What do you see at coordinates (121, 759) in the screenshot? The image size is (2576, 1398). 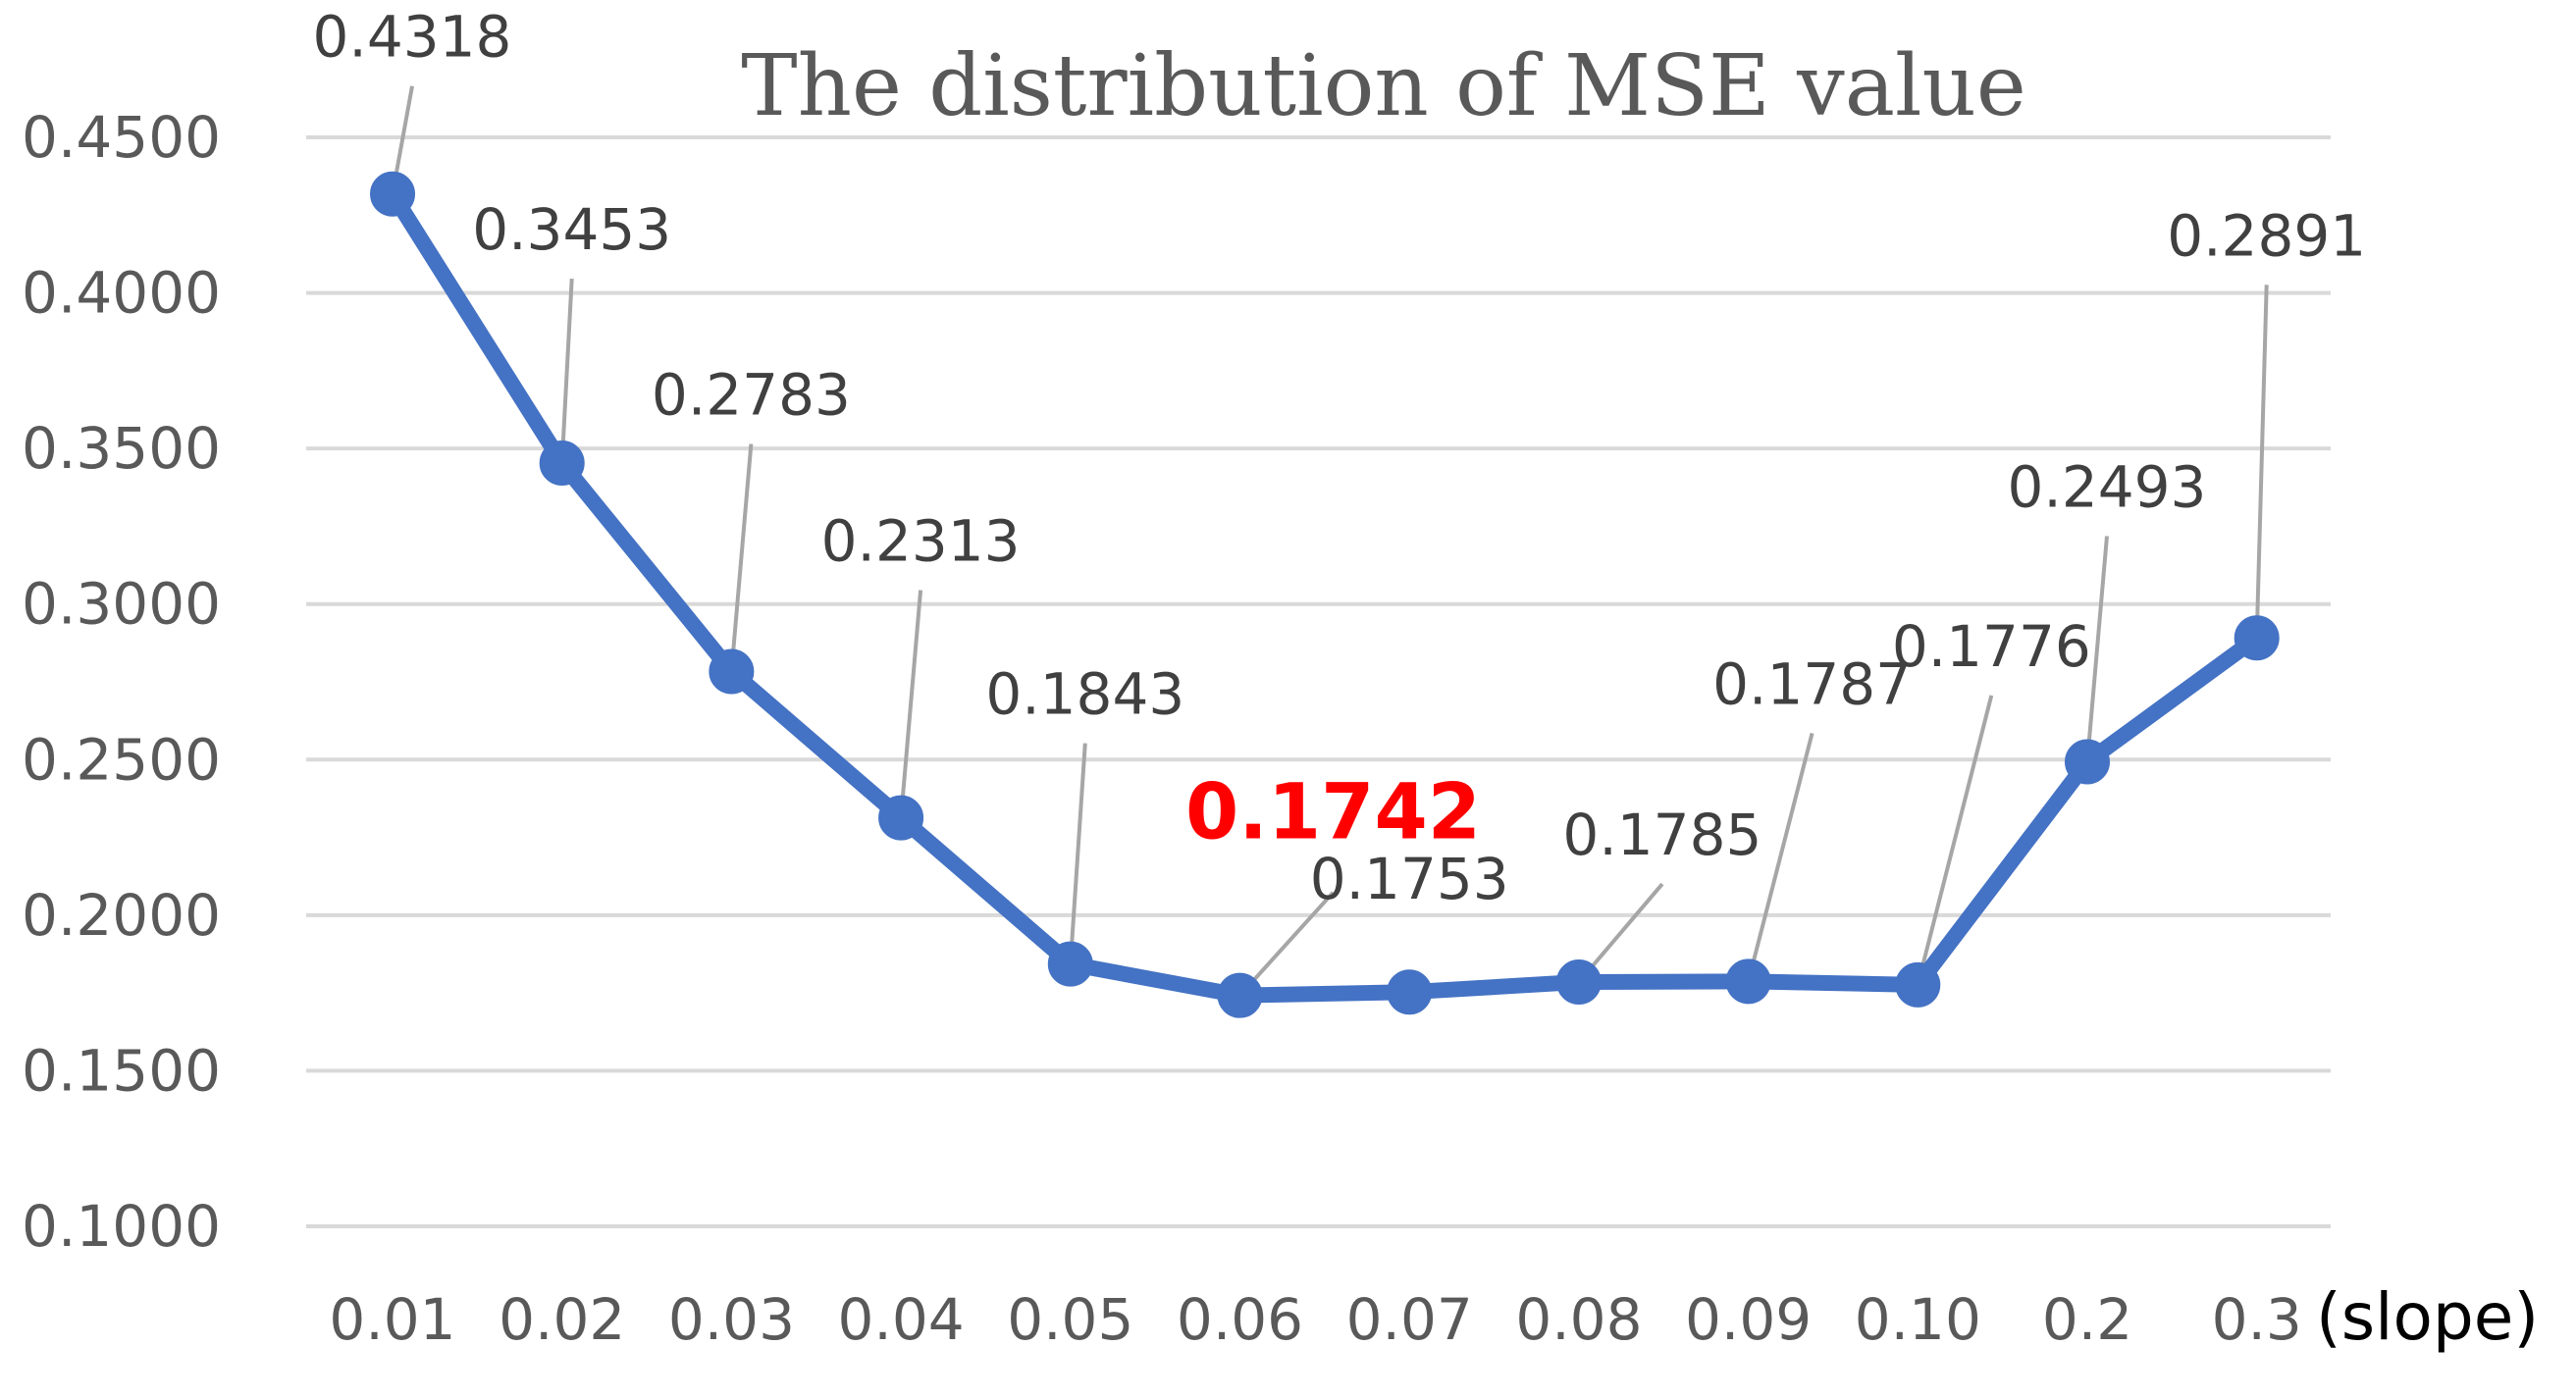 I see `y-tick-label: 0.2500` at bounding box center [121, 759].